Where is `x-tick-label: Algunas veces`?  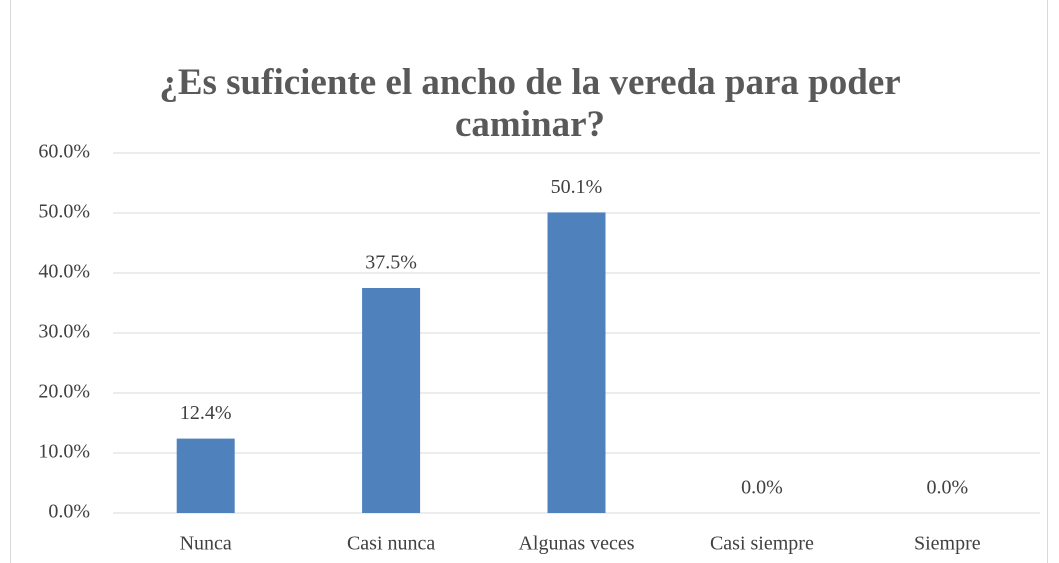 x-tick-label: Algunas veces is located at coordinates (576, 544).